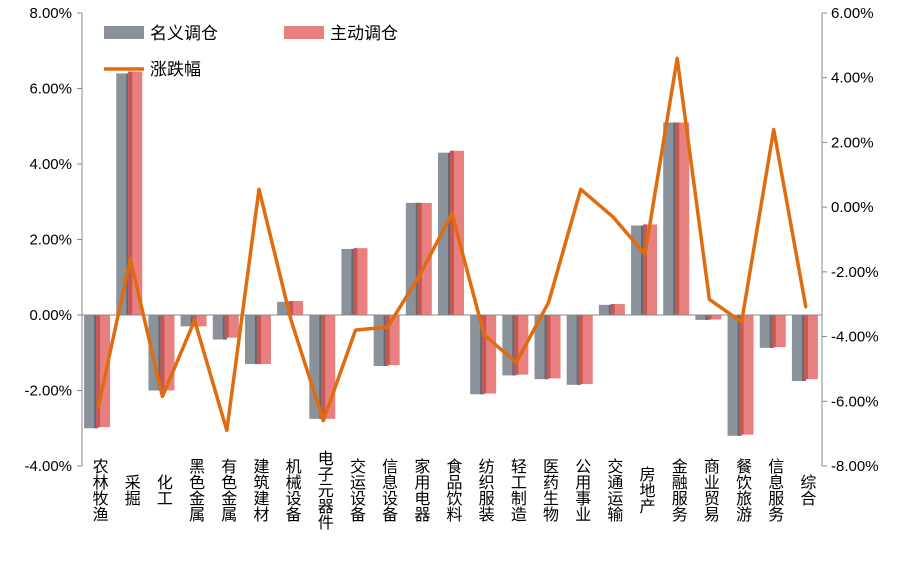 The height and width of the screenshot is (588, 900). I want to click on category-label-text: 有色金属, so click(227, 490).